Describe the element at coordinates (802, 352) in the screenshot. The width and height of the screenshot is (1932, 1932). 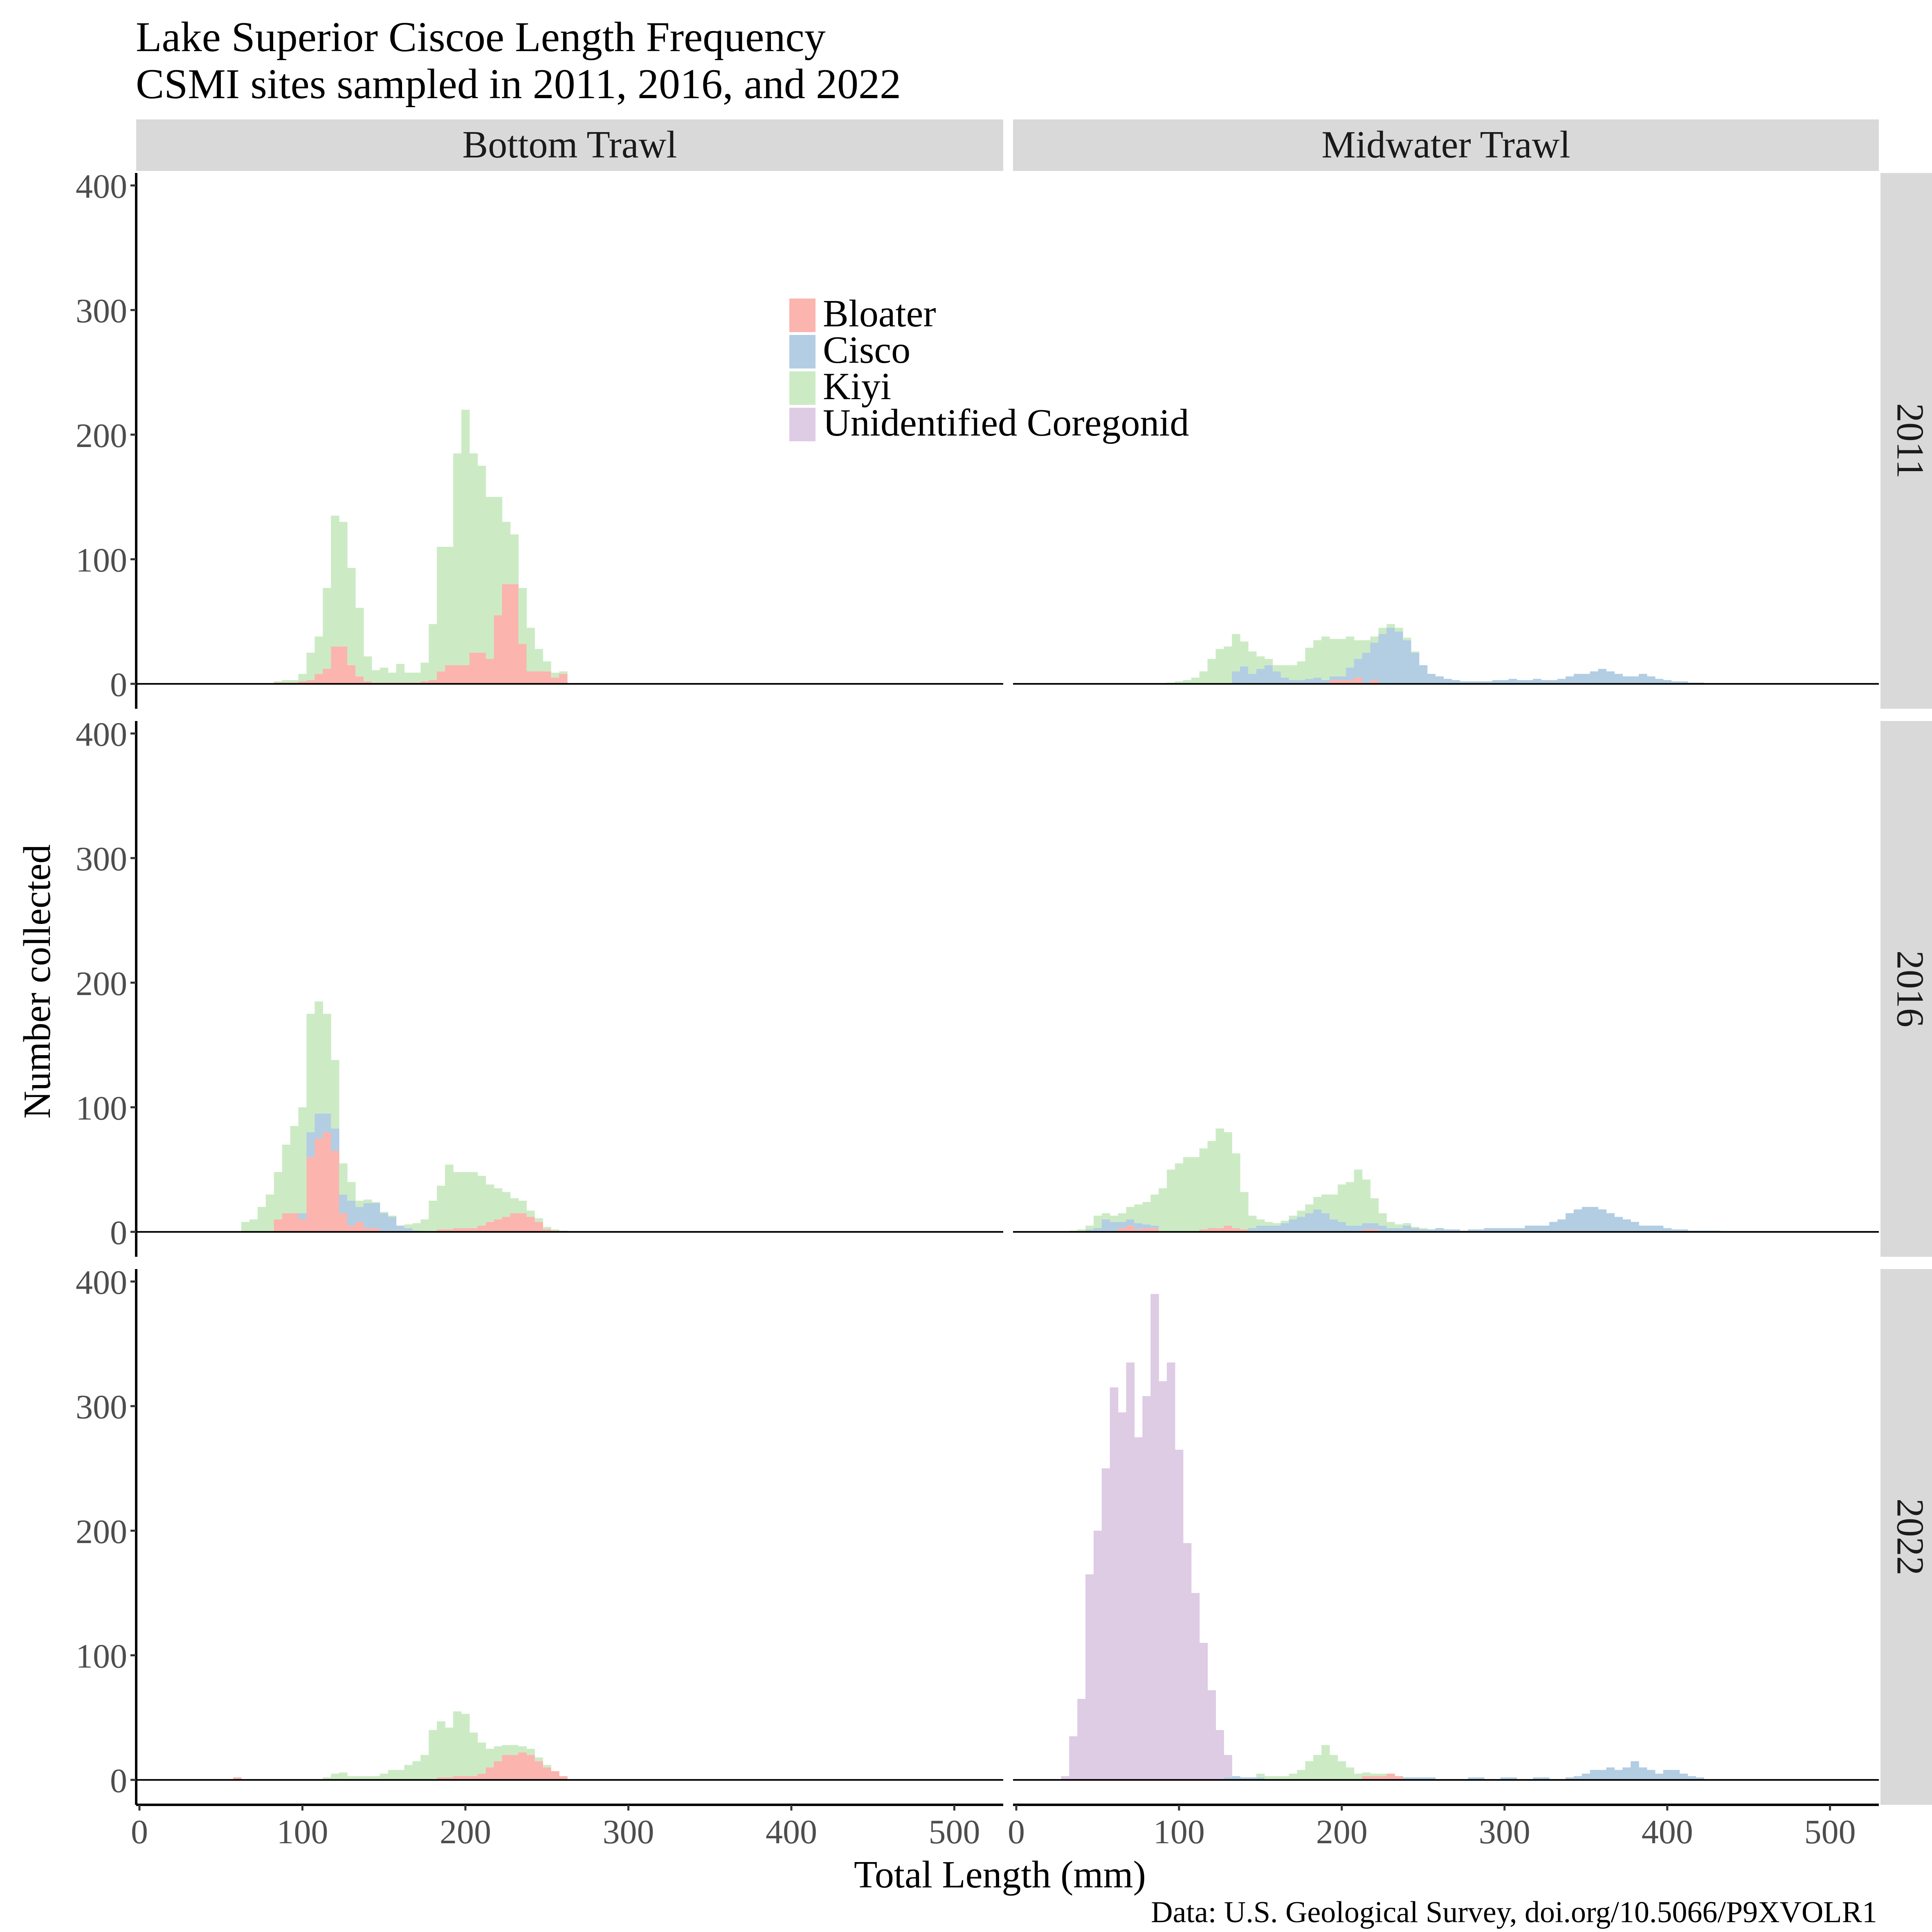
I see `legend-key-cisco` at that location.